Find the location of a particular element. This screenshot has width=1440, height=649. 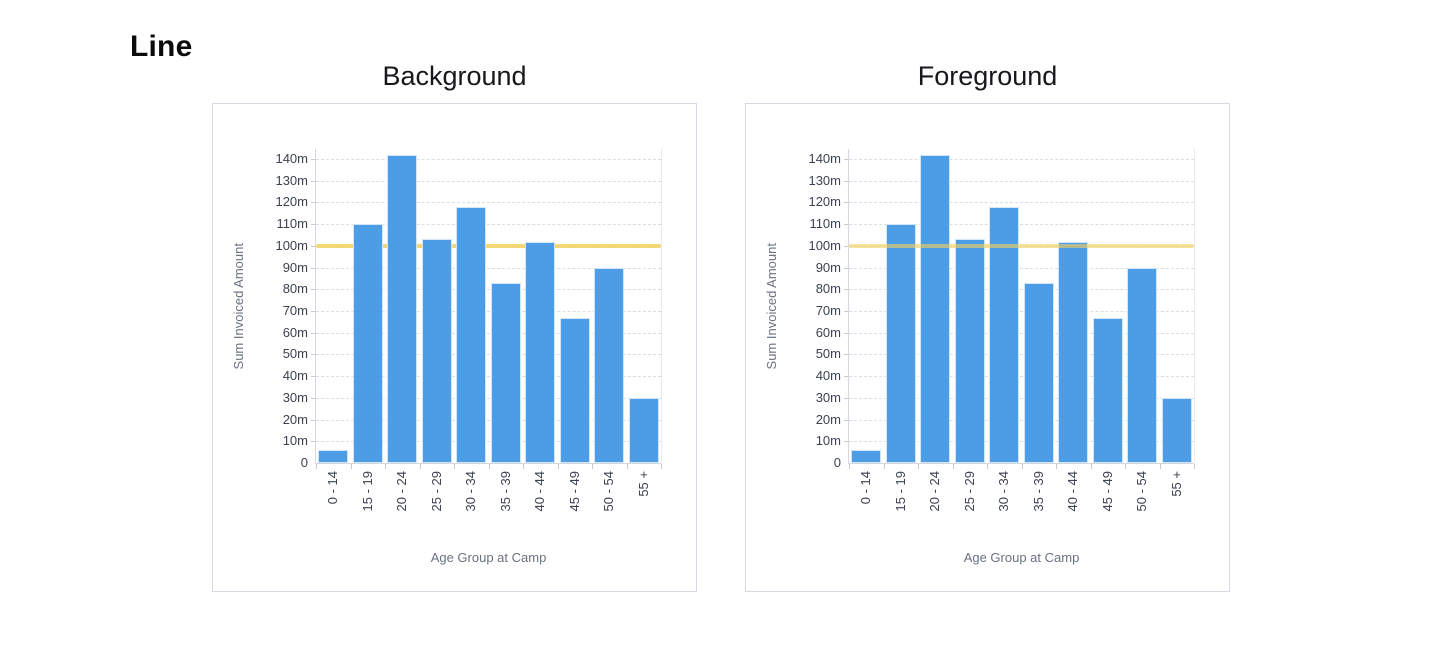

y-tick-label: 50m is located at coordinates (295, 354).